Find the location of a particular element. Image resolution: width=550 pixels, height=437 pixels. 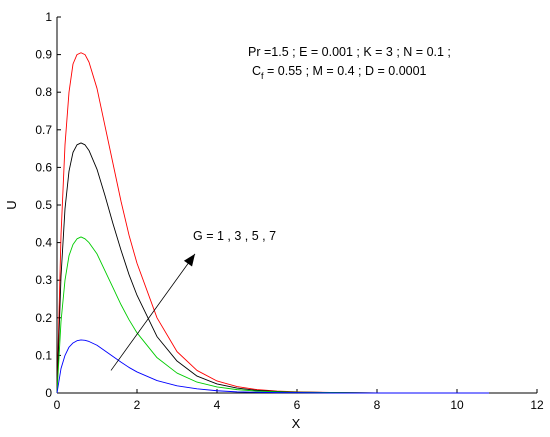

parameter-text-line2: Cf = 0.55 ; M = 0.4 ; D = 0.0001 is located at coordinates (339, 72).